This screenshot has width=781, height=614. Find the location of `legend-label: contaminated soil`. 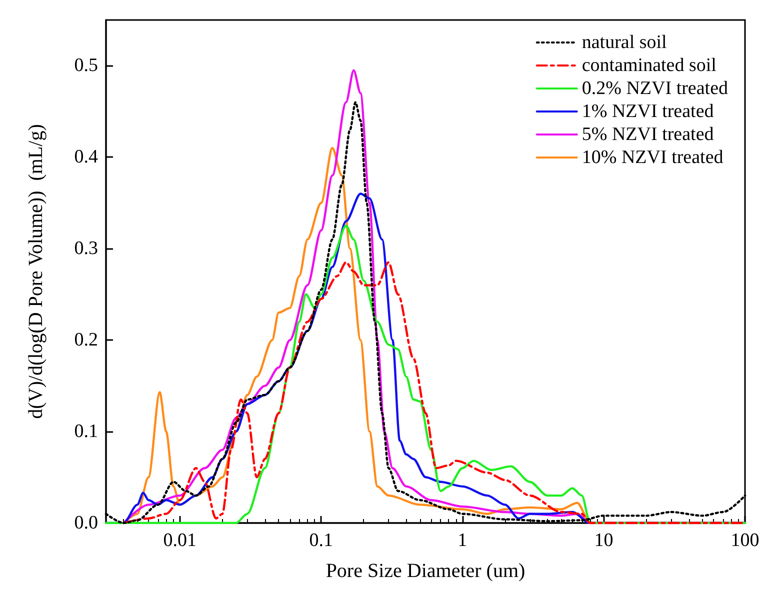

legend-label: contaminated soil is located at coordinates (649, 65).